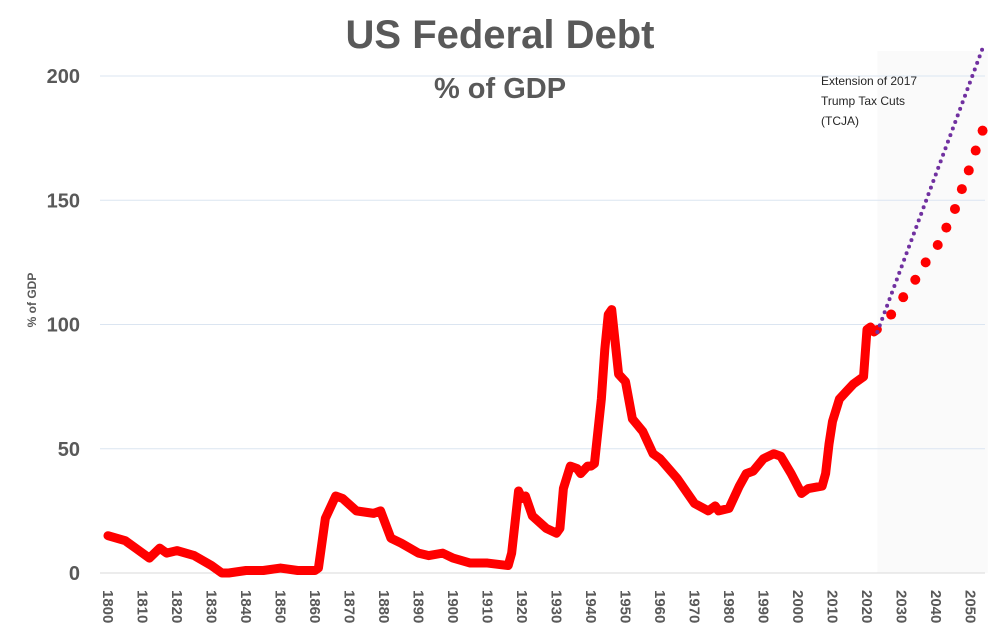 The image size is (989, 640). I want to click on x-tick-label: 2030, so click(901, 606).